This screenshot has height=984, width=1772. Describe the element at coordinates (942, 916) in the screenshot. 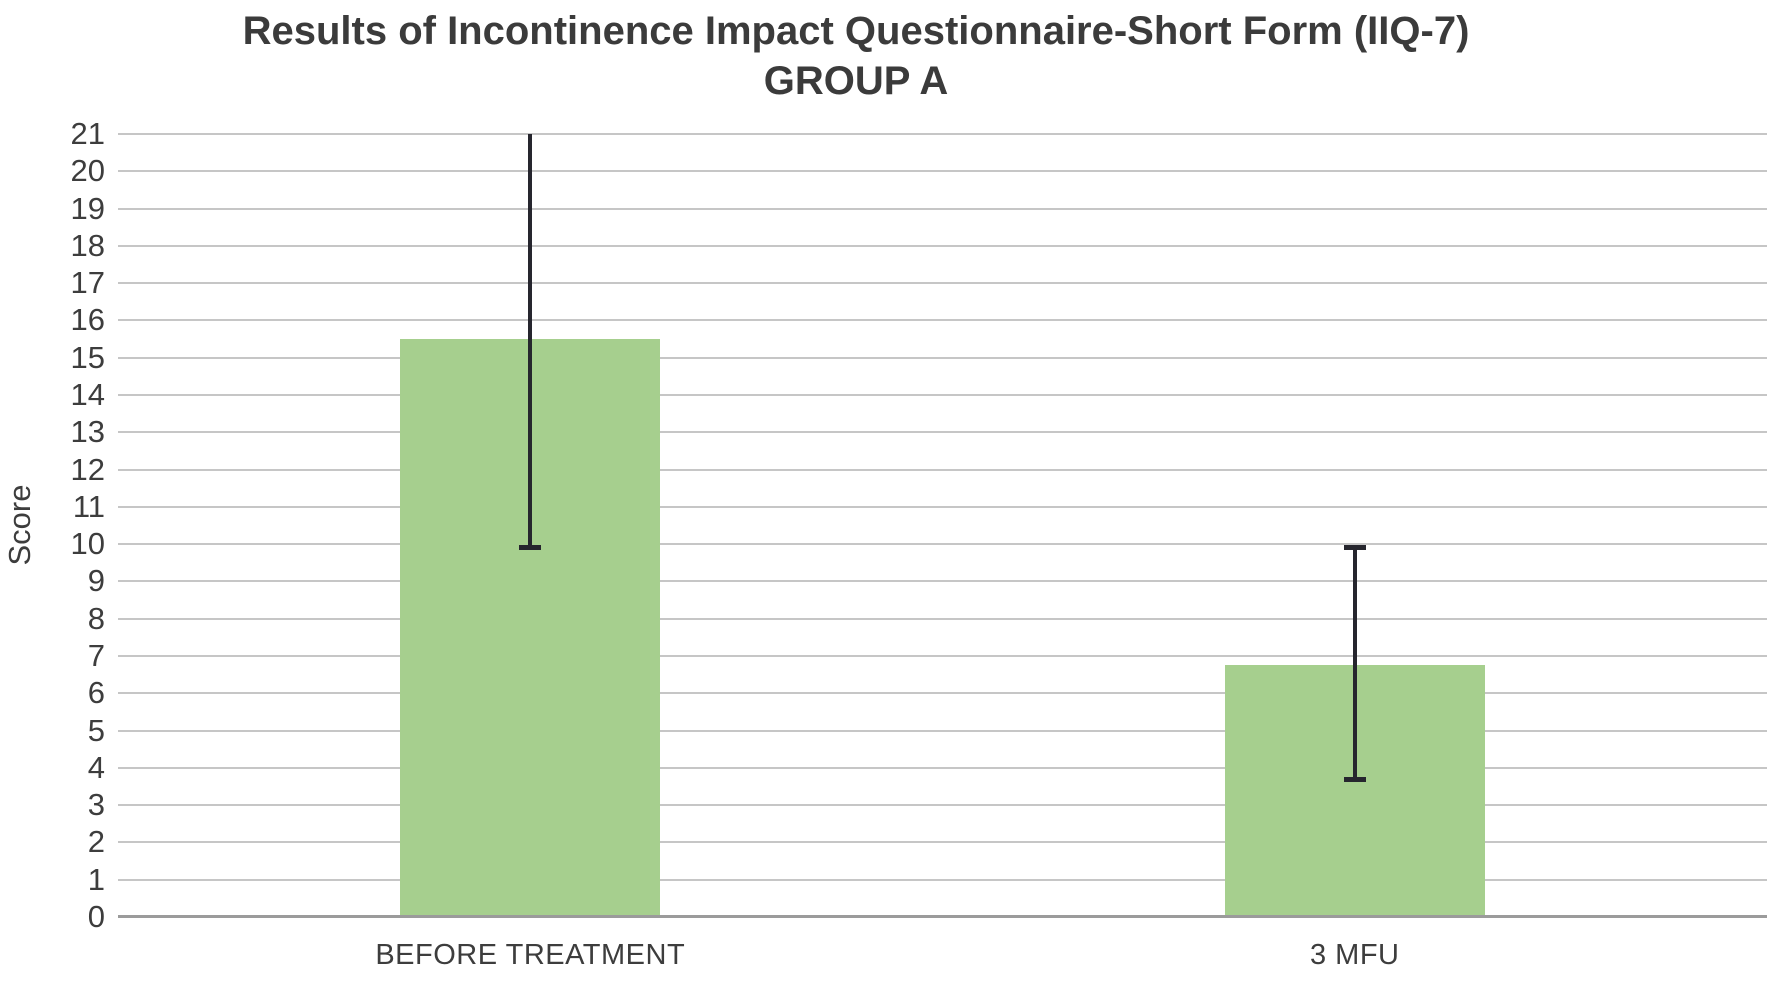

I see `x-axis-line` at that location.